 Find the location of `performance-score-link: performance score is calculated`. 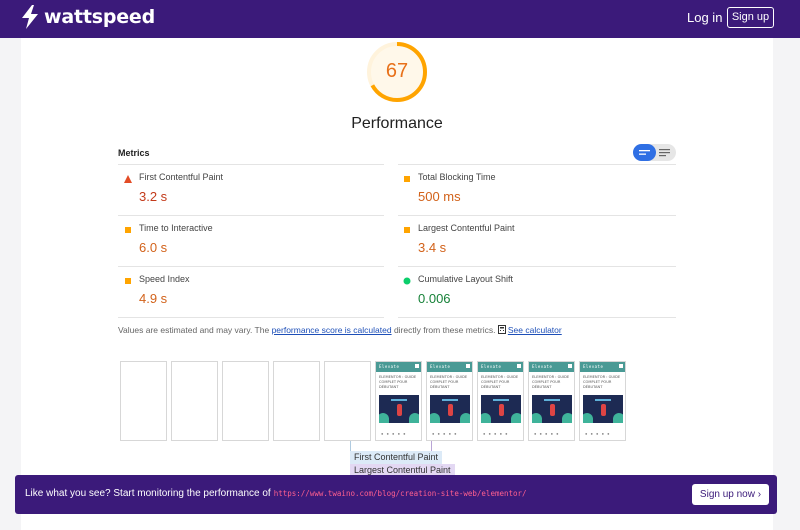

performance-score-link: performance score is calculated is located at coordinates (331, 330).